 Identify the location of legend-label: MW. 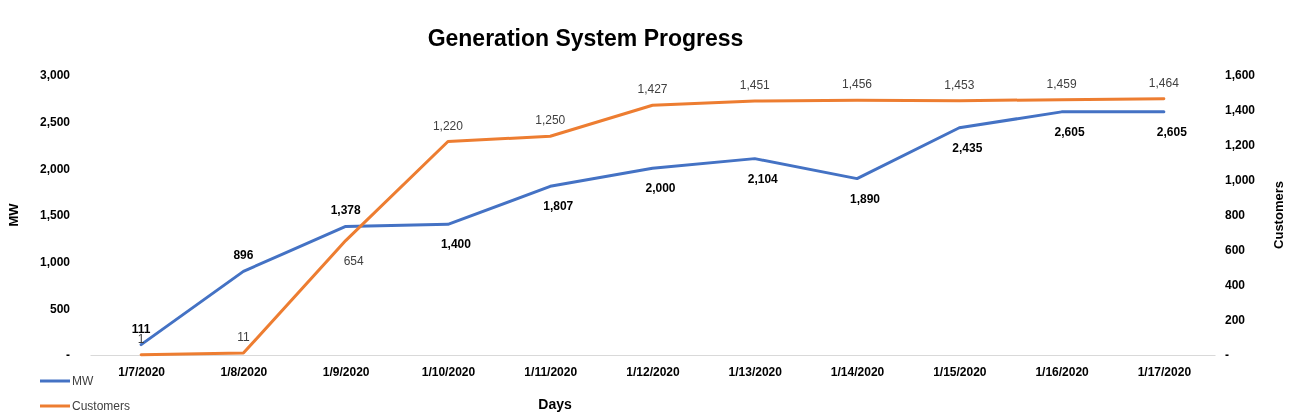
(83, 381).